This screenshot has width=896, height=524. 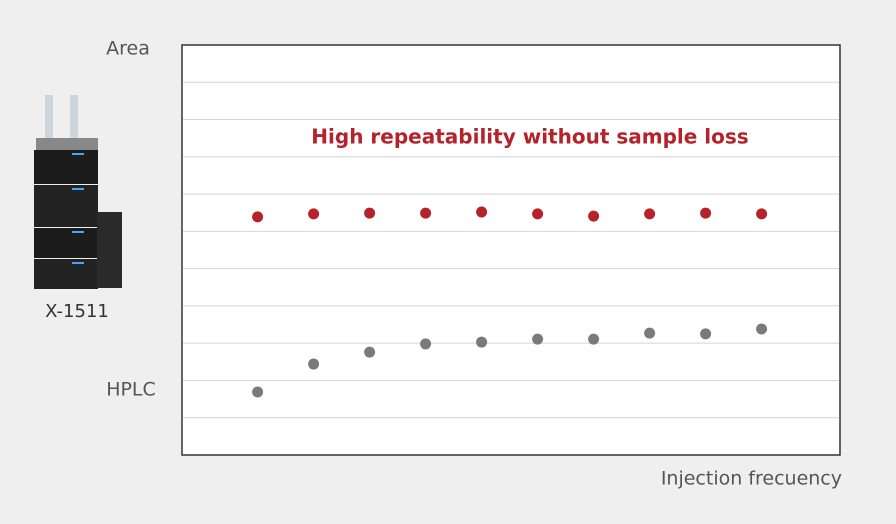 I want to click on y-axis-label: Area, so click(x=128, y=49).